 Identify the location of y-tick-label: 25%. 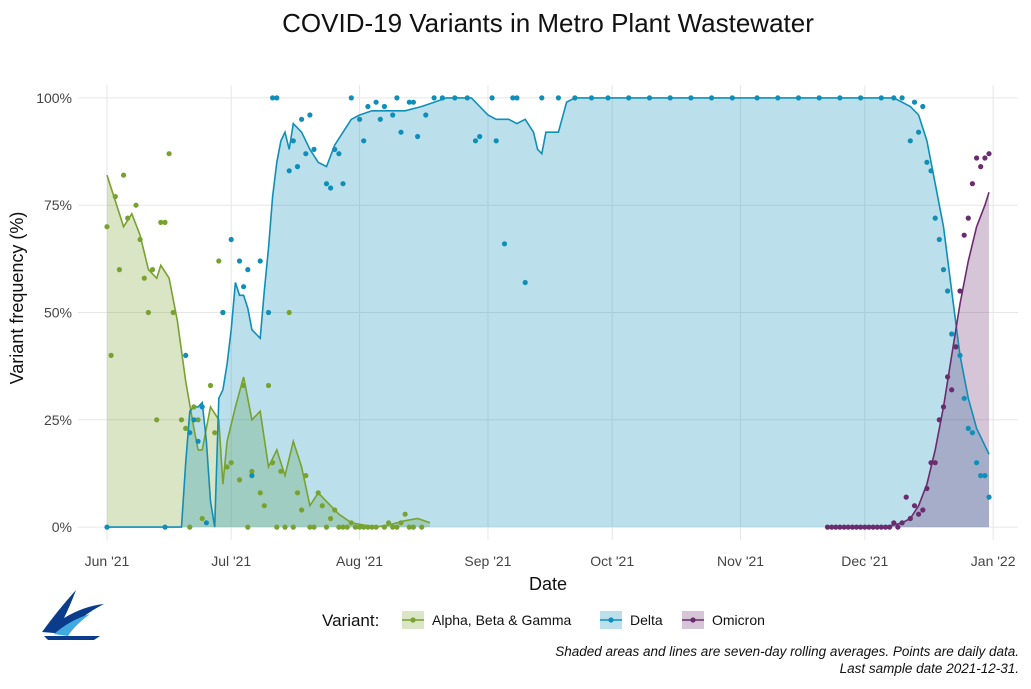
(58, 420).